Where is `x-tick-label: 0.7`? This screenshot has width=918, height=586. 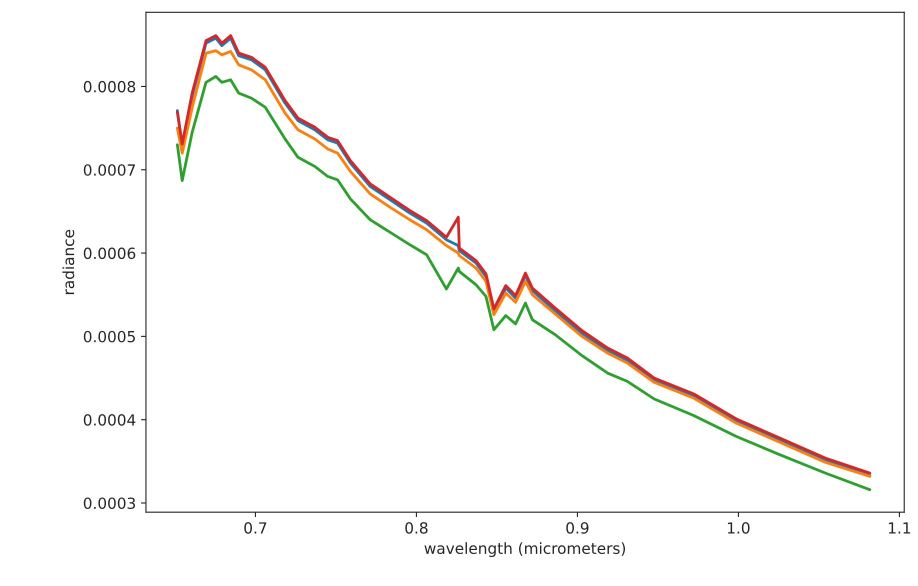 x-tick-label: 0.7 is located at coordinates (255, 528).